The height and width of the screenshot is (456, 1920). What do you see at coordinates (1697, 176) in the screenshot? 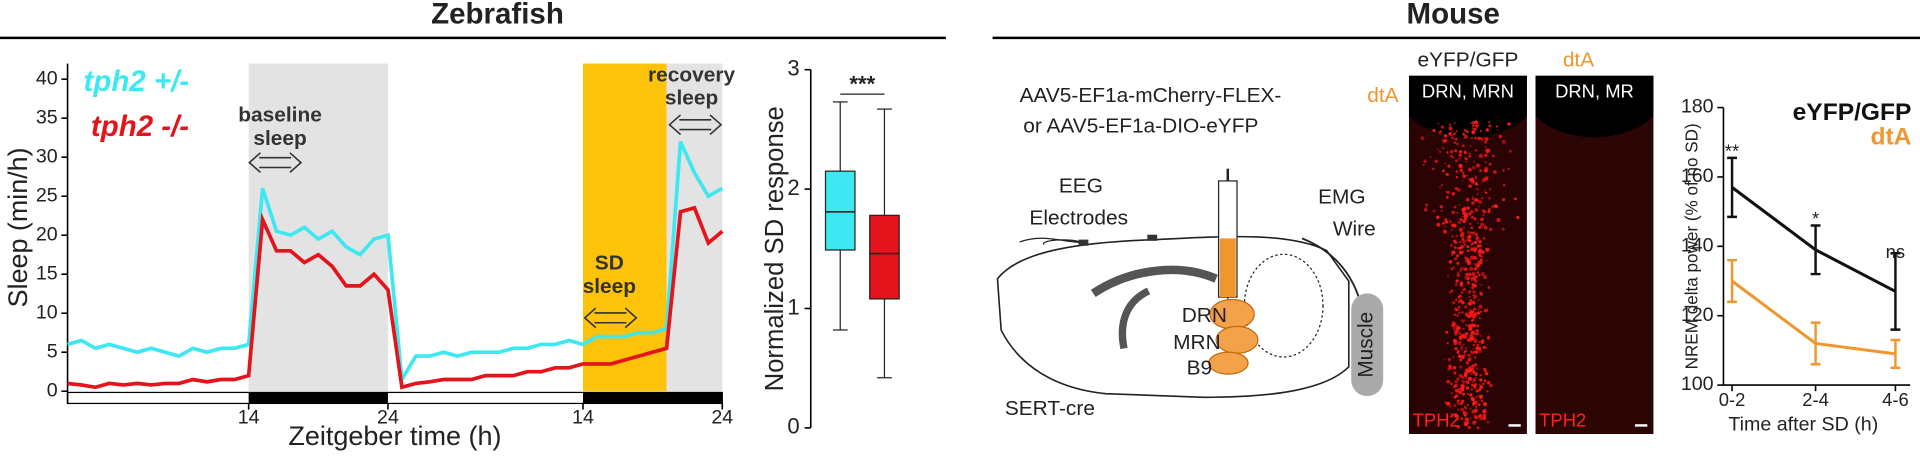
I see `y-tick-label: 160` at bounding box center [1697, 176].